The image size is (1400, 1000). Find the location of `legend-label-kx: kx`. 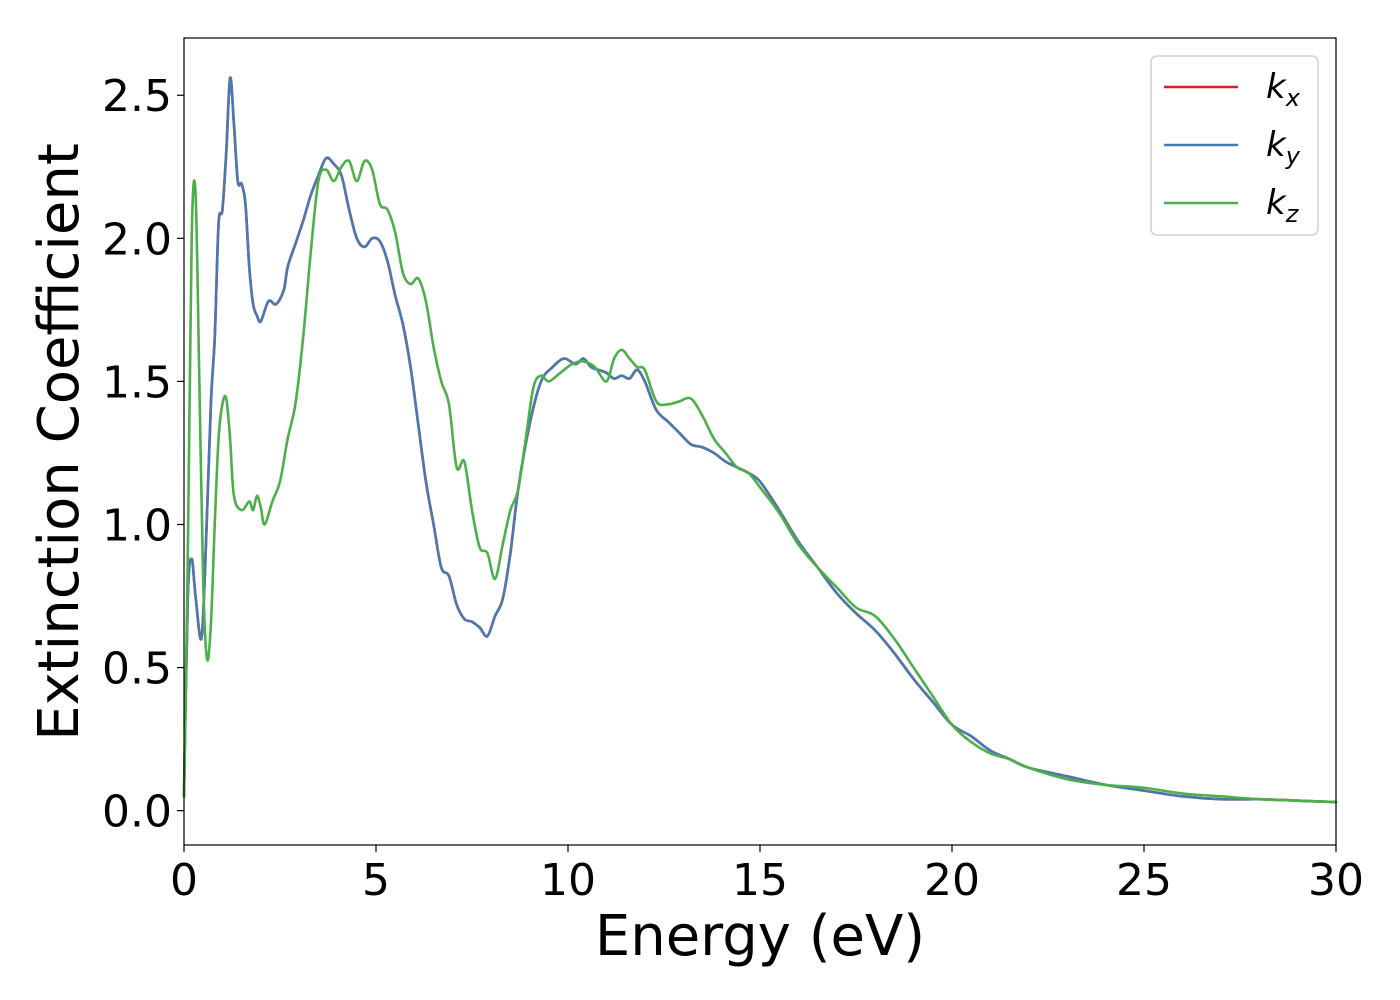

legend-label-kx: kx is located at coordinates (1283, 89).